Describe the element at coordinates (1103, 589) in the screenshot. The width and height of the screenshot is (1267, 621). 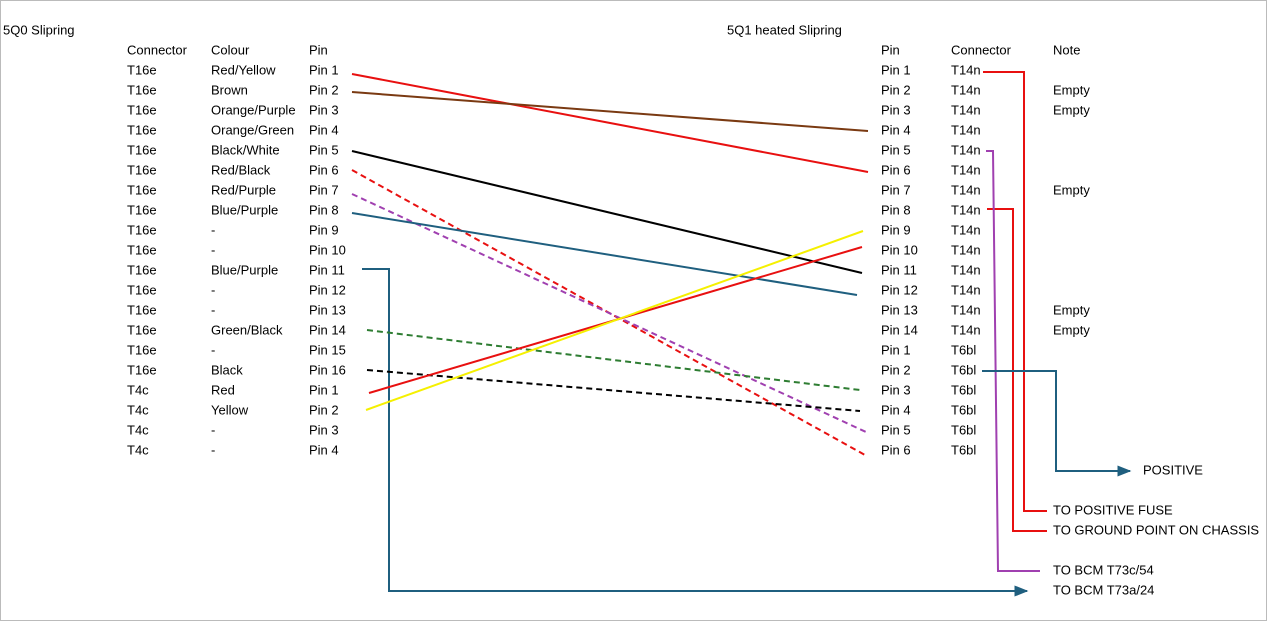
I see `label: TO BCM T73a/24` at that location.